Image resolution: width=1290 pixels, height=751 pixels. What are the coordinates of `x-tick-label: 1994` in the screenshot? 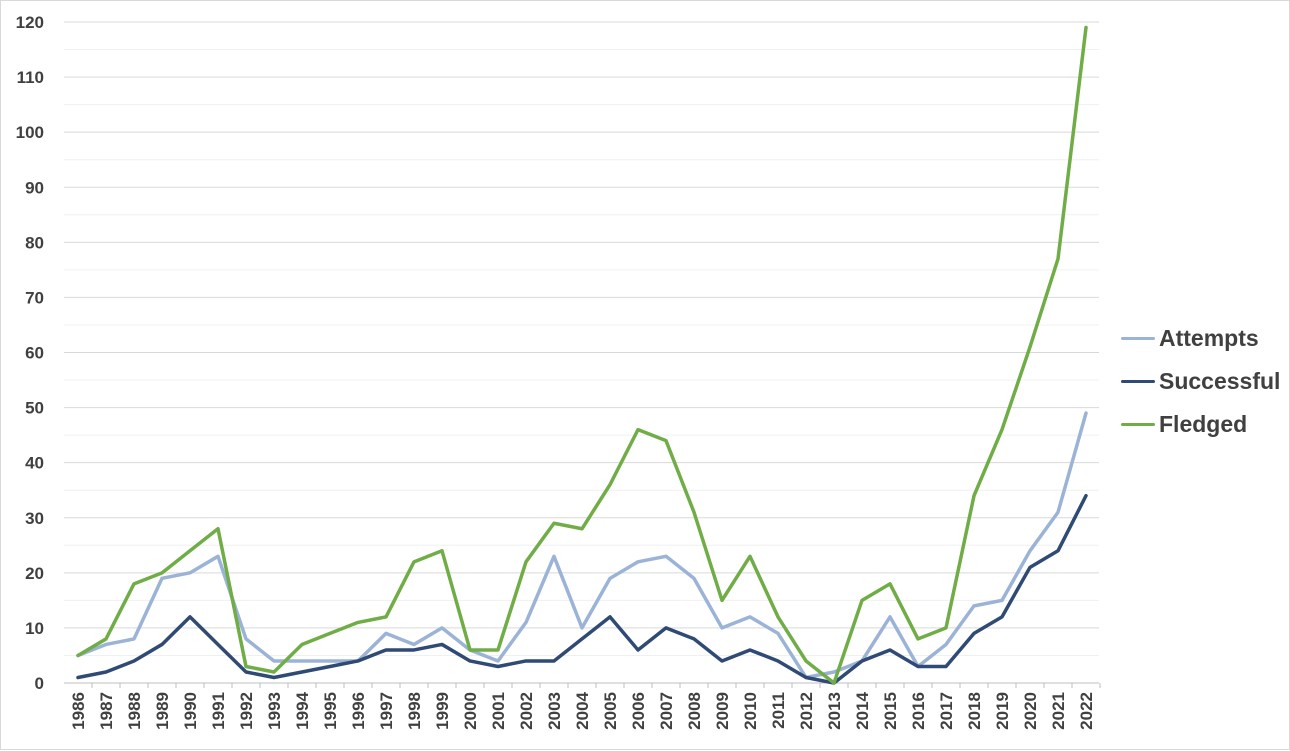 It's located at (302, 710).